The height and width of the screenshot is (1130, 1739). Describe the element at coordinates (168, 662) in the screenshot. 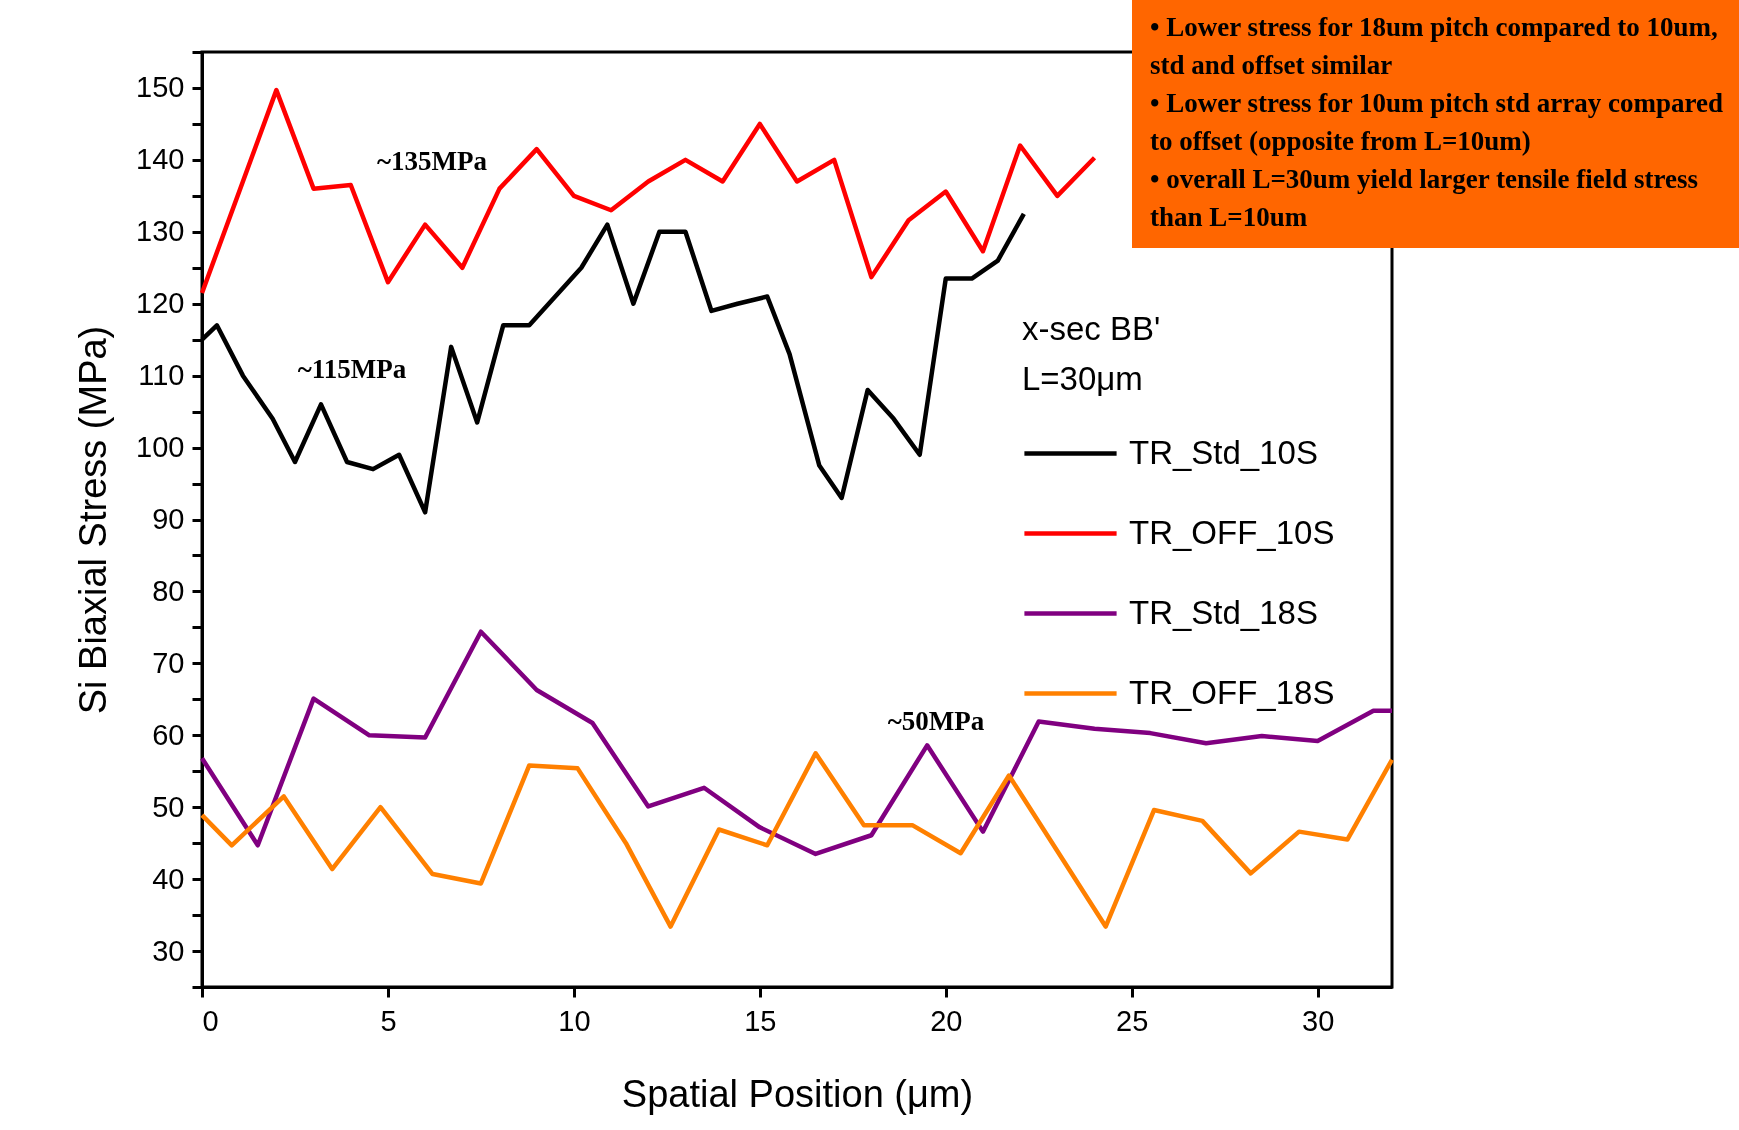

I see `y-tick-label: 70` at that location.